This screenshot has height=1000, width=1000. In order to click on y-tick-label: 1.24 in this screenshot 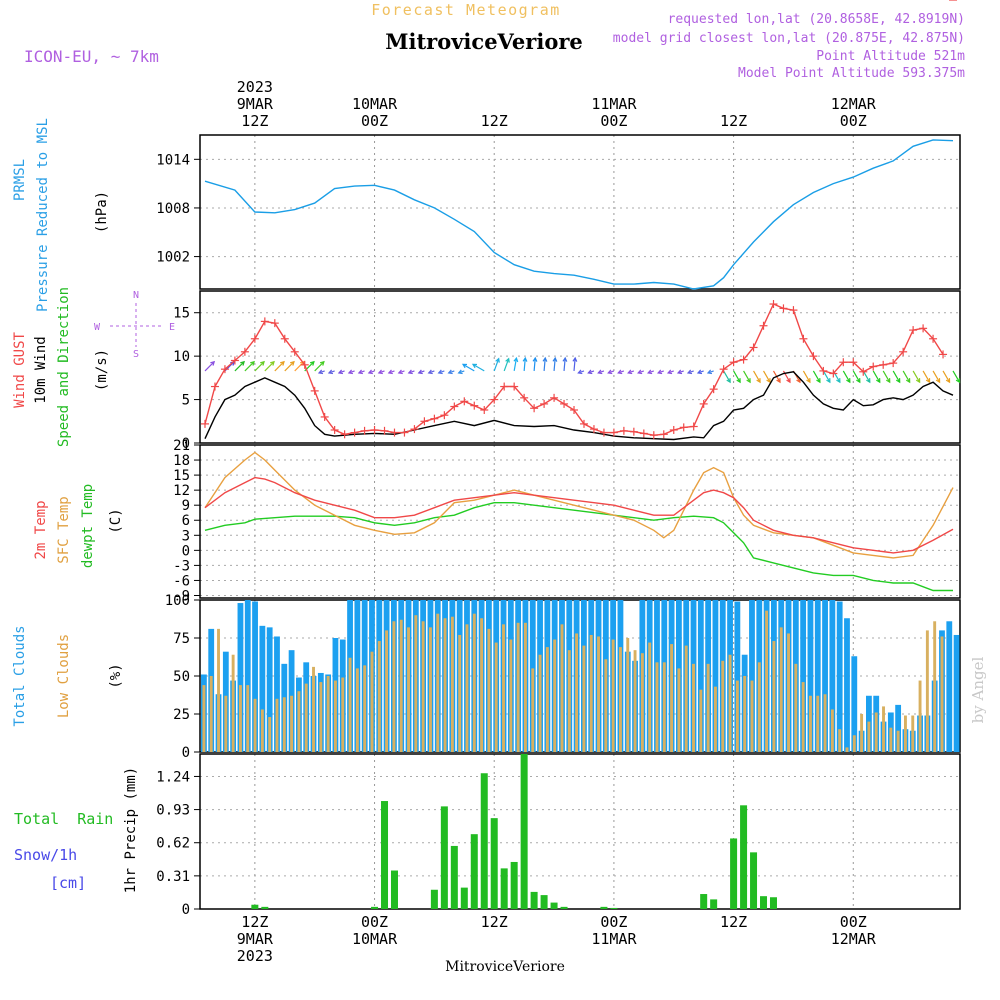, I will do `click(173, 777)`.